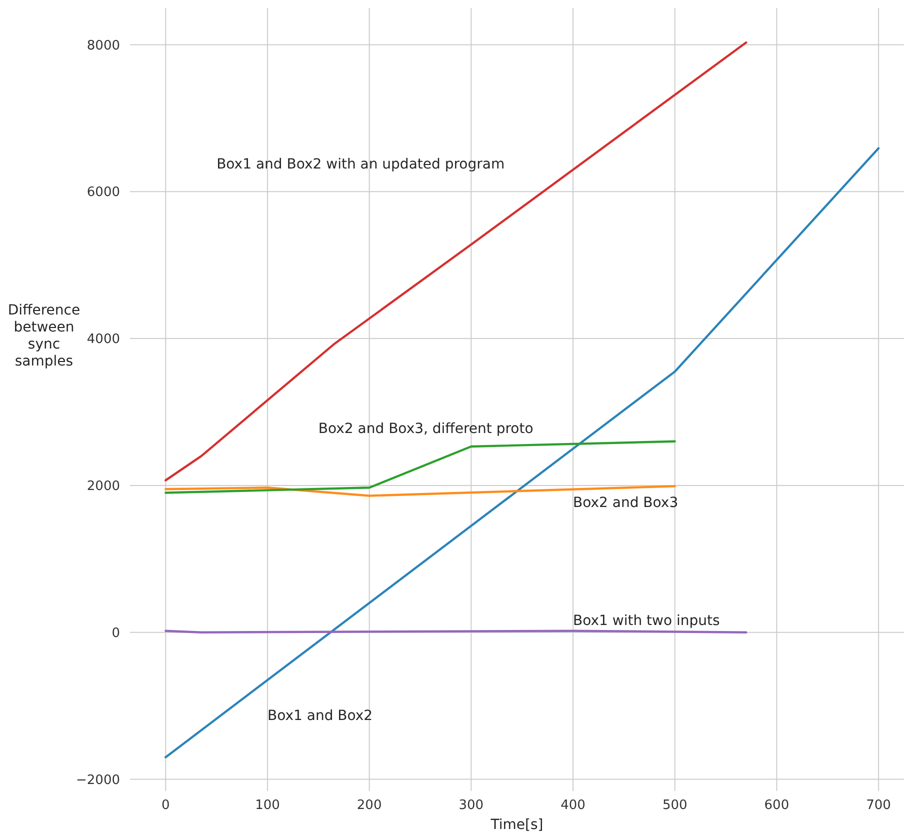 The width and height of the screenshot is (913, 840). What do you see at coordinates (573, 805) in the screenshot?
I see `x-tick-label: 400` at bounding box center [573, 805].